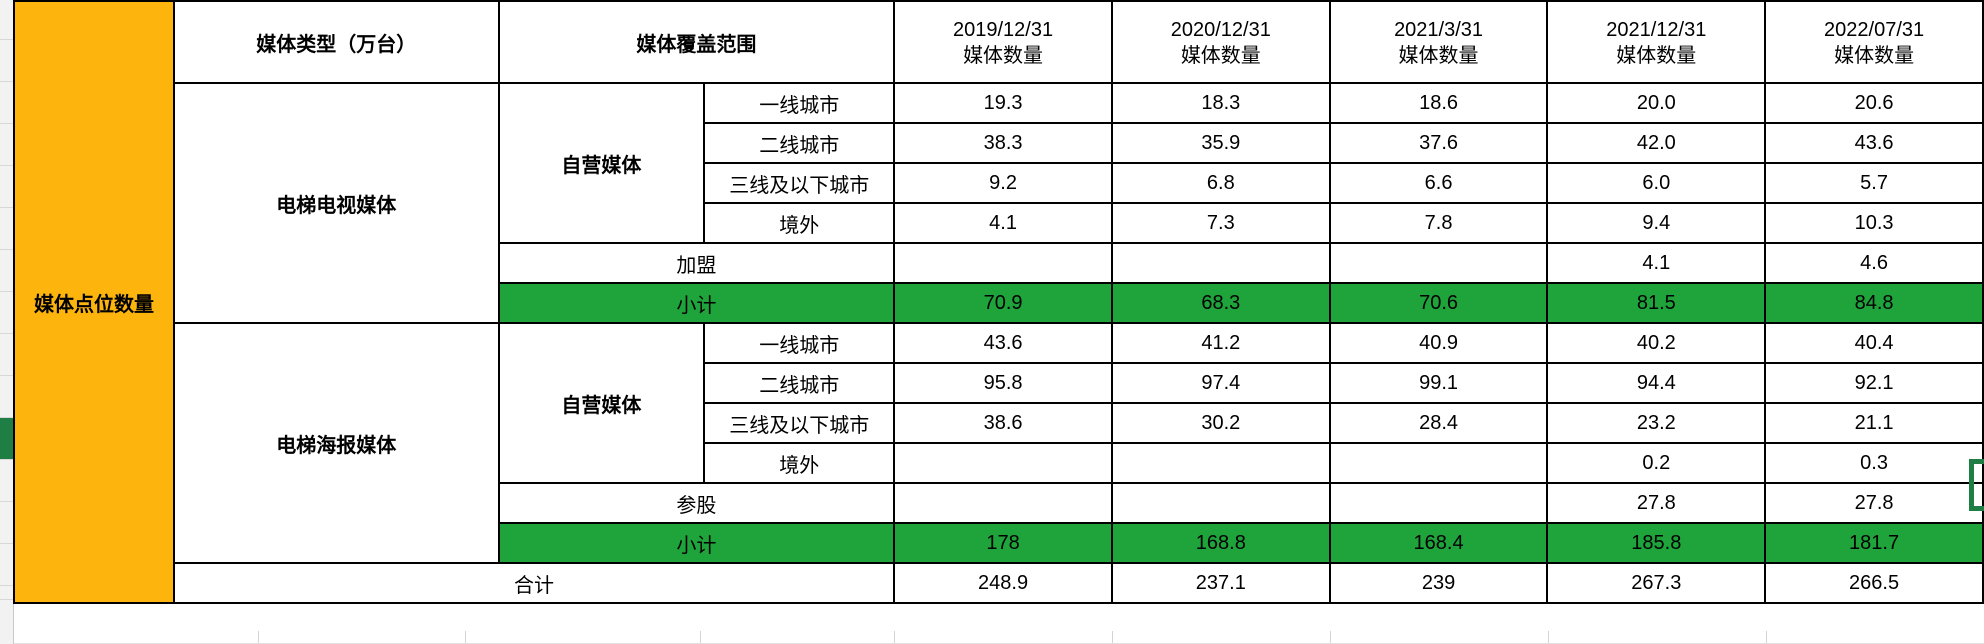 The image size is (1984, 644). Describe the element at coordinates (1003, 42) in the screenshot. I see `period-header-cell: 2019/12/31 媒体数量` at that location.